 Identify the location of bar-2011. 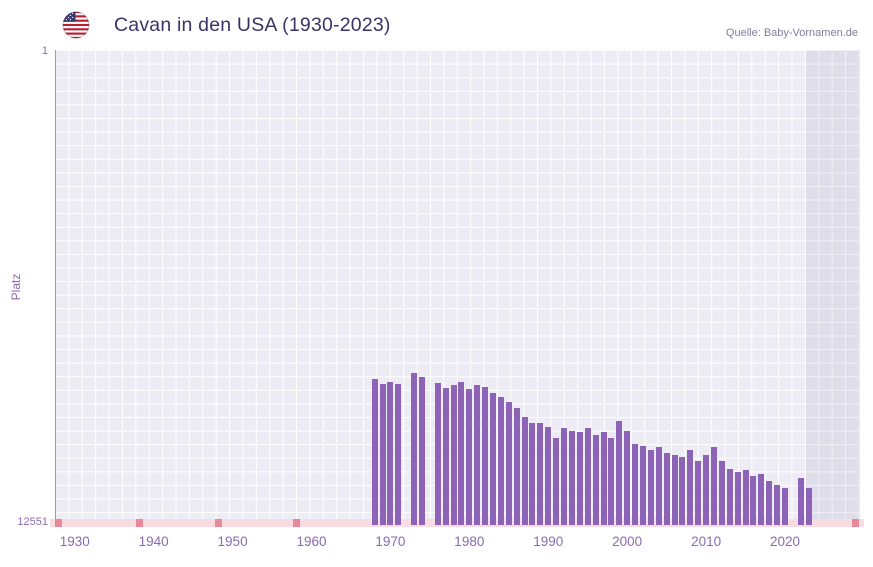
(713, 486).